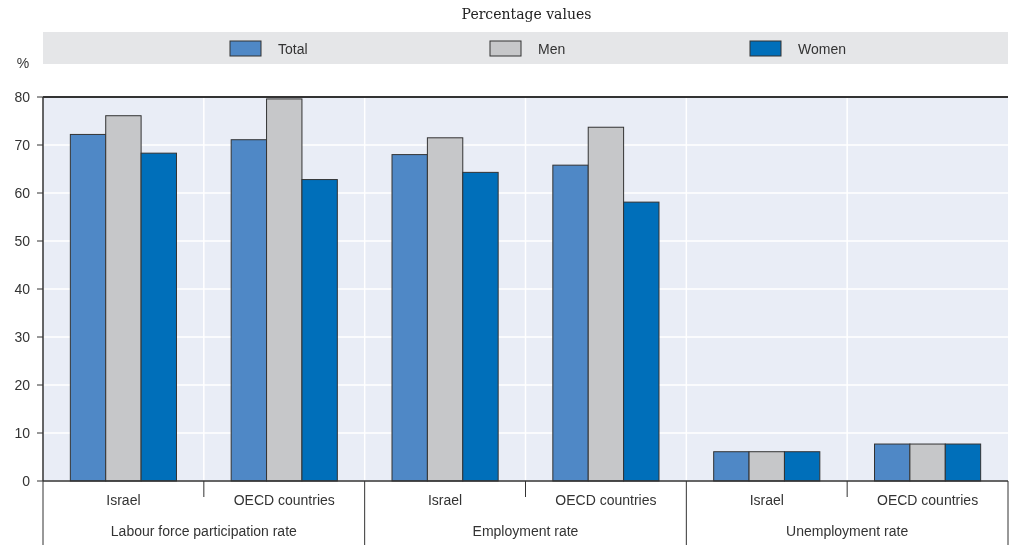  Describe the element at coordinates (23, 63) in the screenshot. I see `y-axis-title: %` at that location.